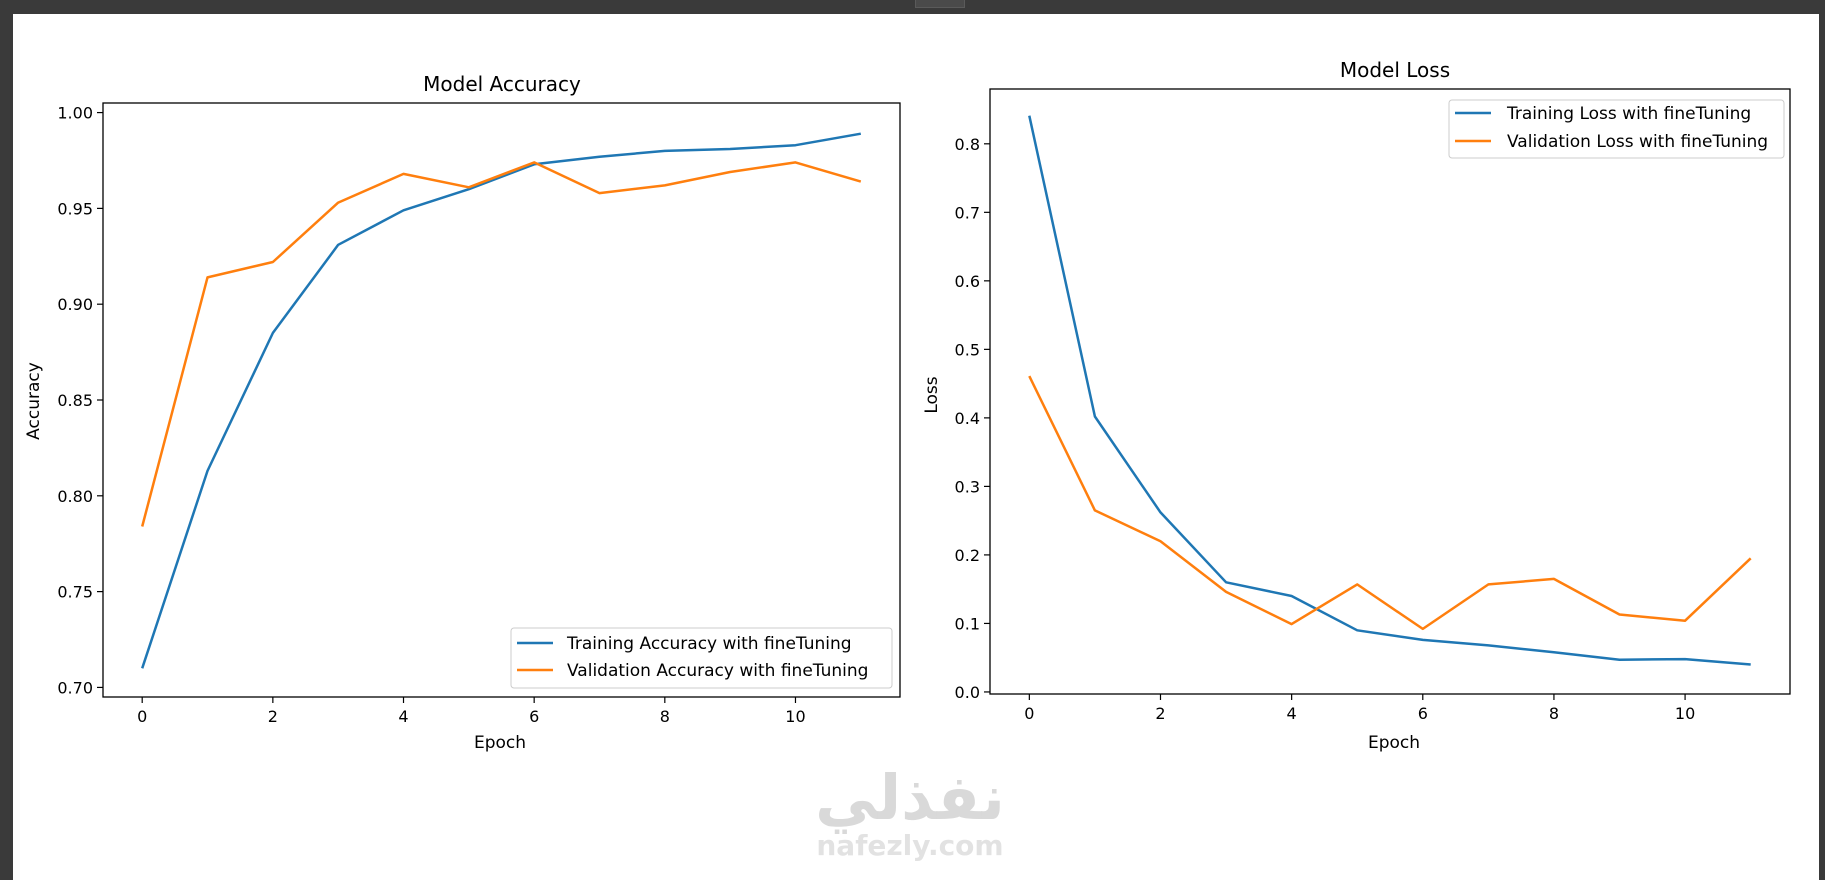  What do you see at coordinates (967, 692) in the screenshot?
I see `loss-y-tick-label: 0.0` at bounding box center [967, 692].